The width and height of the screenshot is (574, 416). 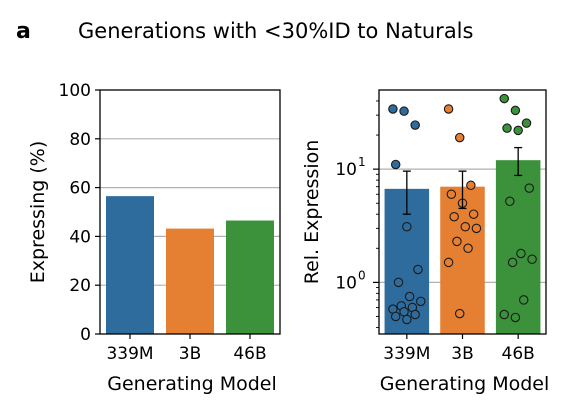 What do you see at coordinates (130, 265) in the screenshot?
I see `bar-339m` at bounding box center [130, 265].